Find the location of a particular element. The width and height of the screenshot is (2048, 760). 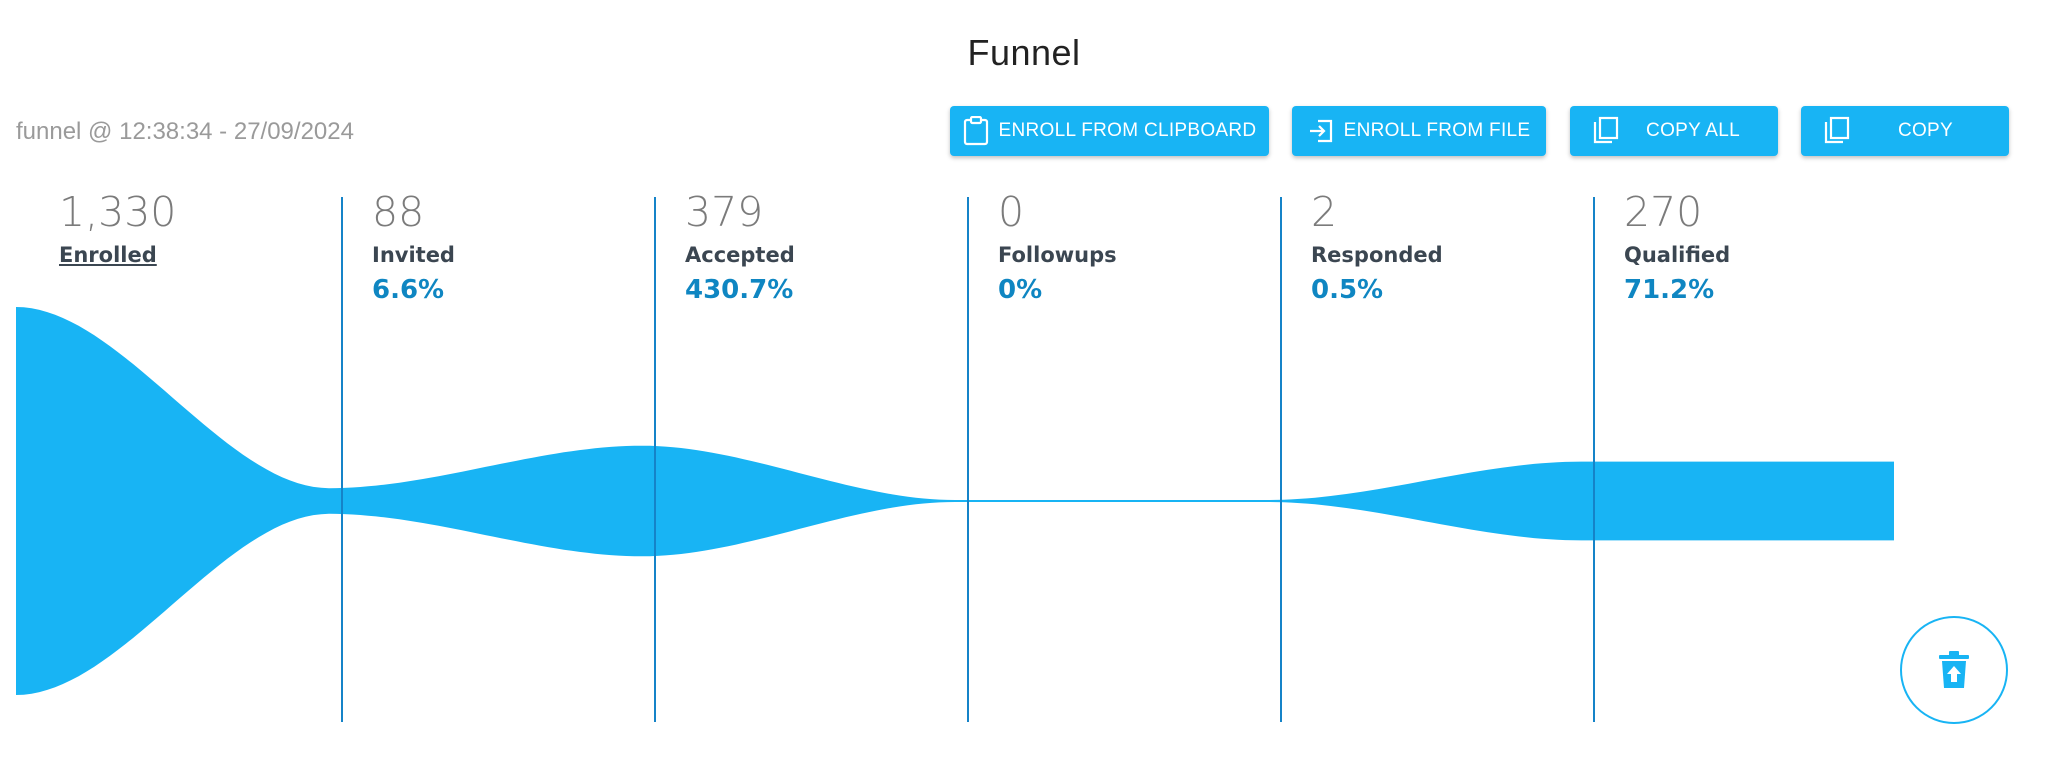

login-icon is located at coordinates (1320, 131).